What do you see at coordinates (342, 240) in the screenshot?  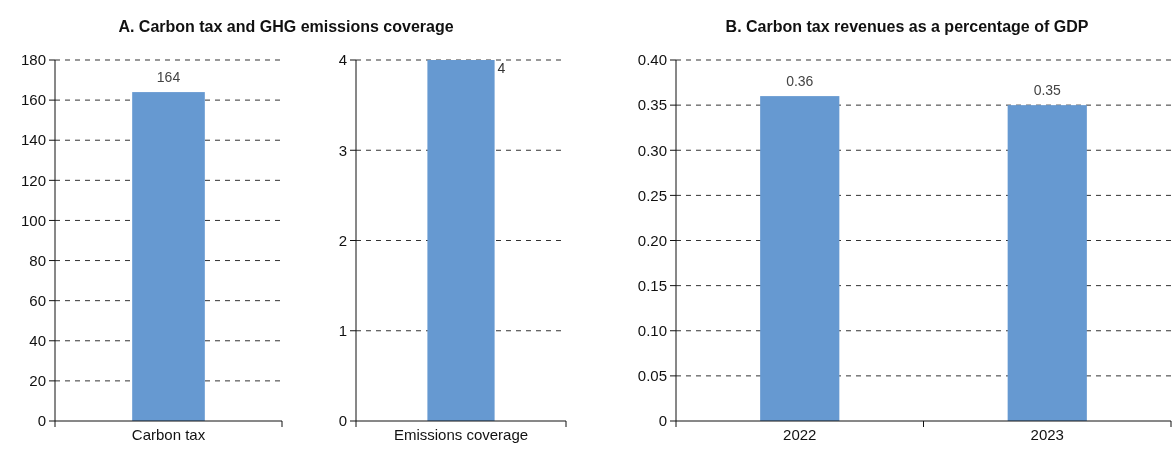 I see `y-tick-label: 2` at bounding box center [342, 240].